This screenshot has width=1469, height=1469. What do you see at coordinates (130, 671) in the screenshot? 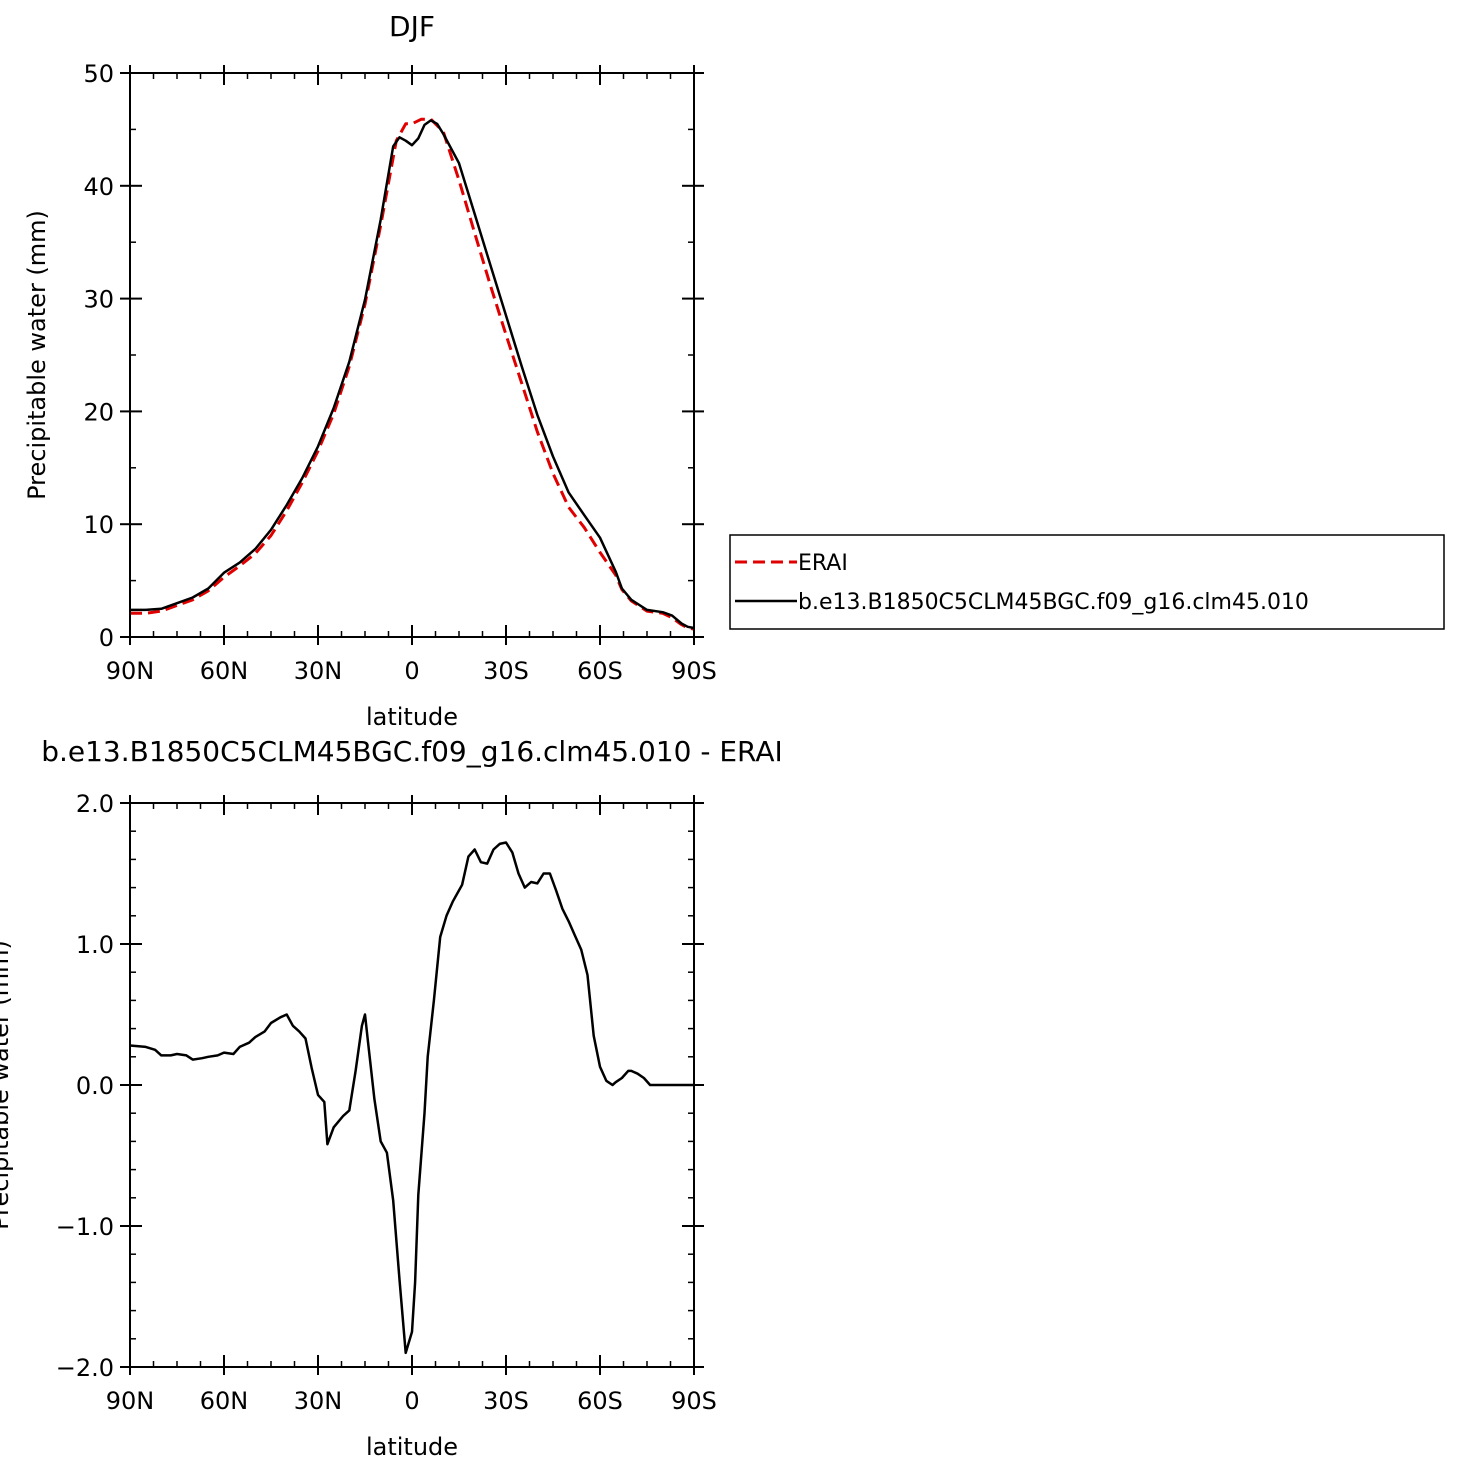
I see `djf-x-tick-label: 90N` at bounding box center [130, 671].